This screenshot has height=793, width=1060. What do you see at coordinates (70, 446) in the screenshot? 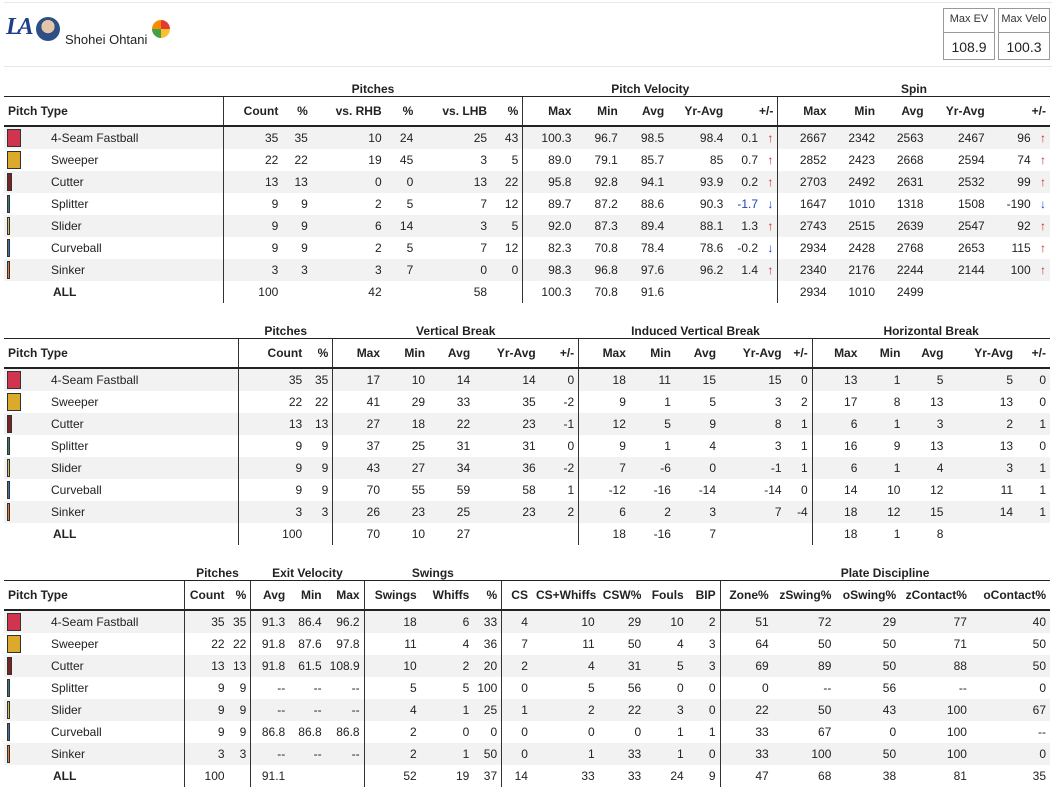
I see `pitch-type-name: Splitter` at bounding box center [70, 446].